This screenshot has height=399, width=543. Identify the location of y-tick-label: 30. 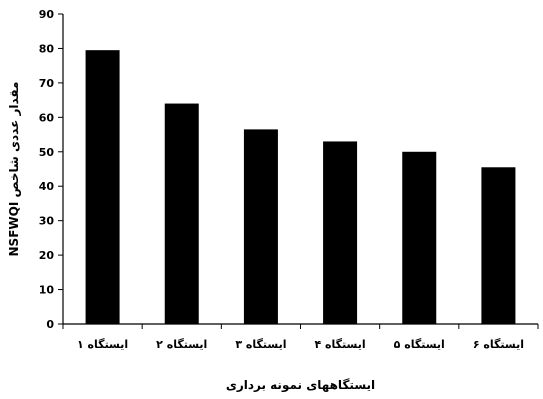
(47, 221).